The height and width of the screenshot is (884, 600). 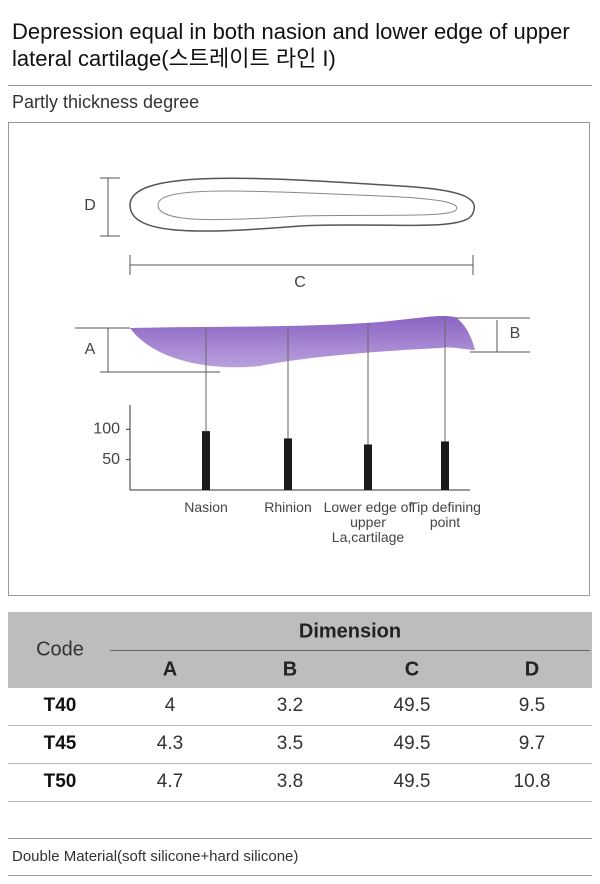 What do you see at coordinates (515, 333) in the screenshot?
I see `label-b: B` at bounding box center [515, 333].